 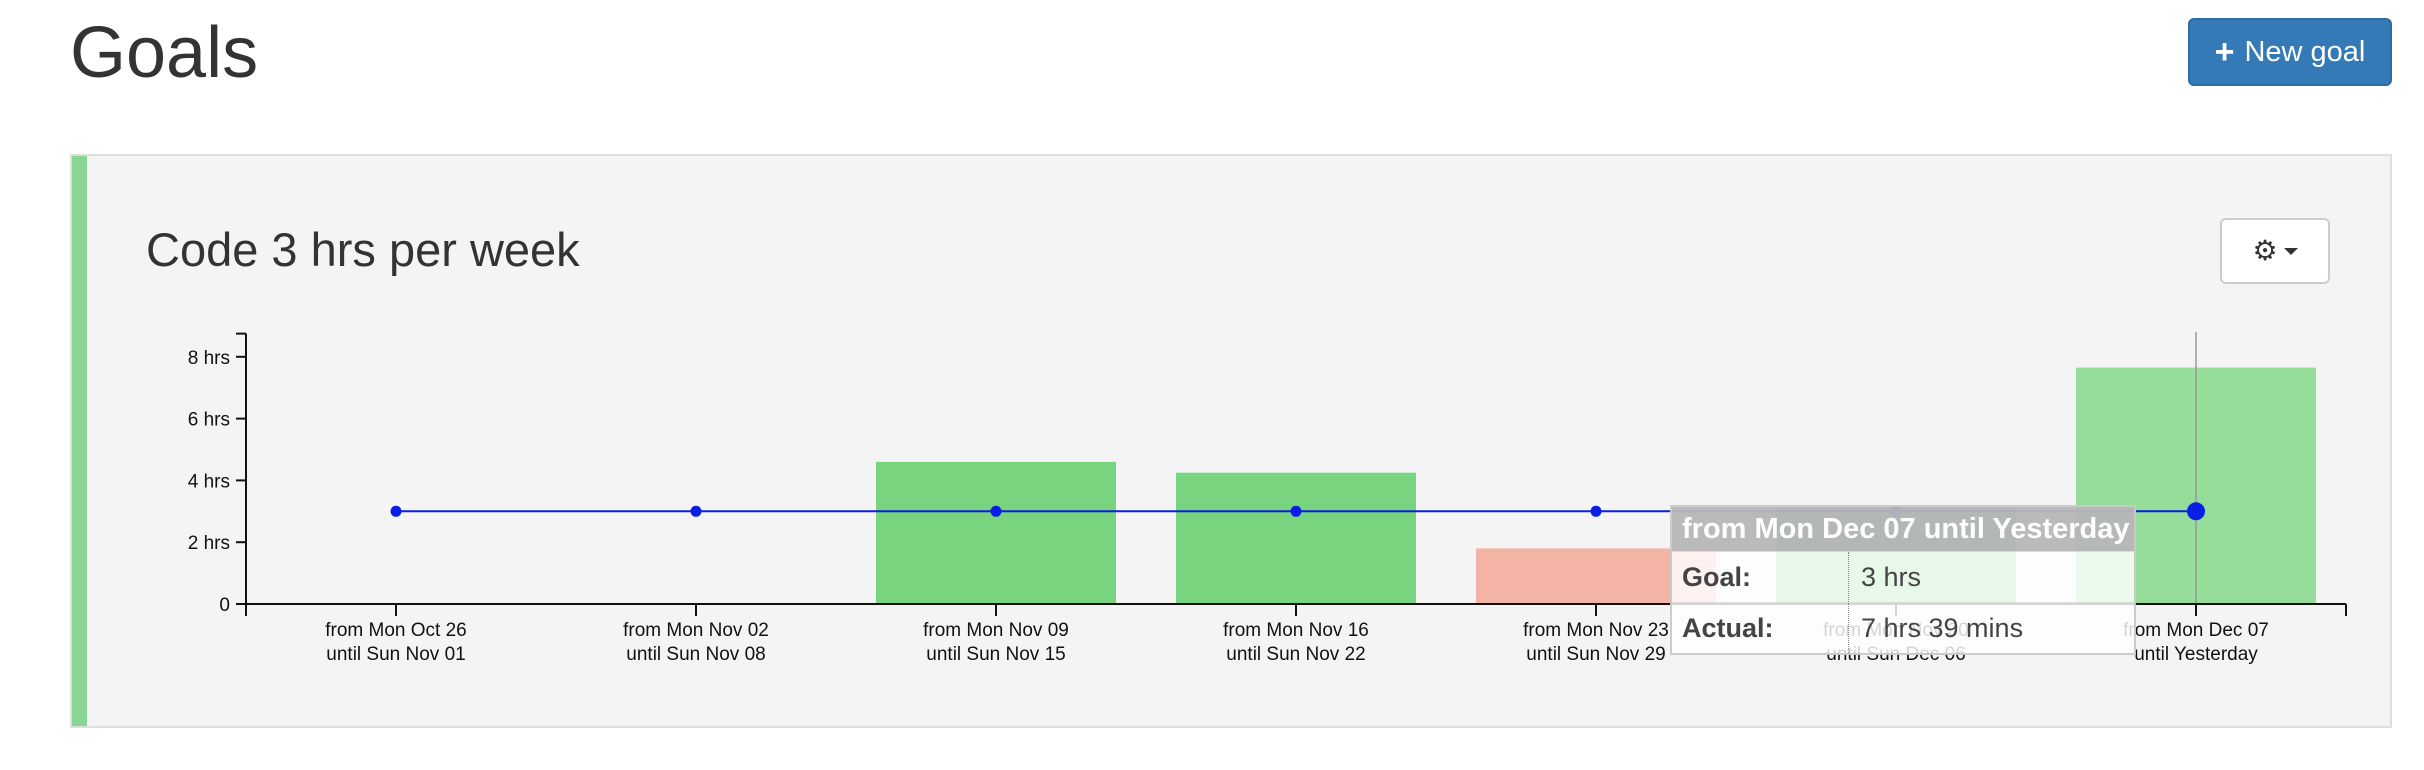 What do you see at coordinates (164, 53) in the screenshot?
I see `page-title: Goals` at bounding box center [164, 53].